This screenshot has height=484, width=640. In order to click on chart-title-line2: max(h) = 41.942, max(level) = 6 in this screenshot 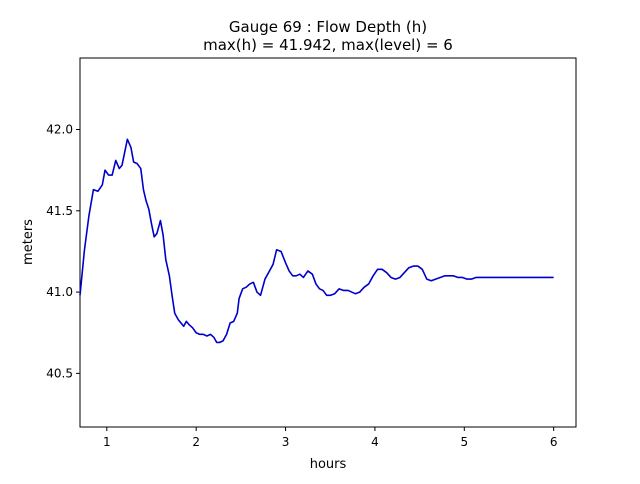, I will do `click(328, 45)`.